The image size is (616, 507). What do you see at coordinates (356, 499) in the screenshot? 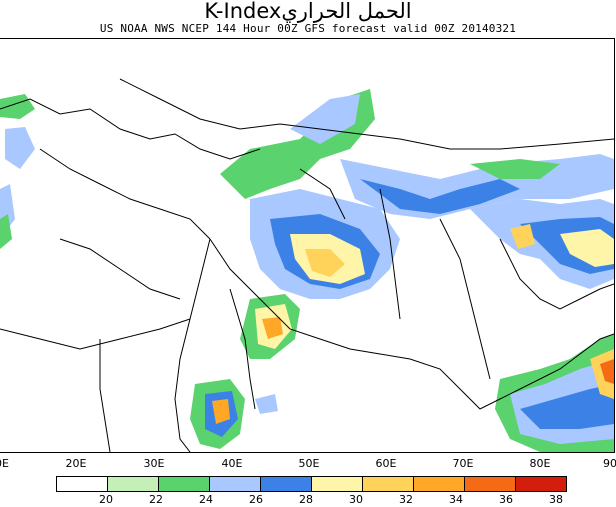
I see `legend-label-30: 30` at bounding box center [356, 499].